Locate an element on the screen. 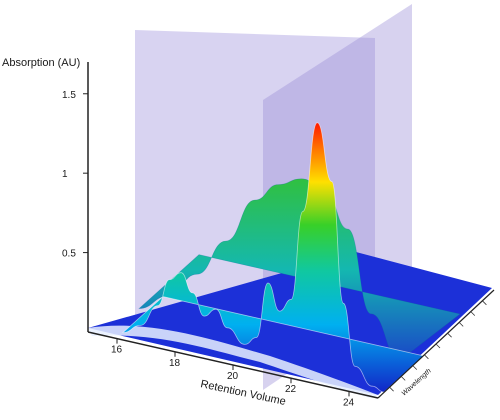 The image size is (500, 420). x-tick-label: 16 is located at coordinates (117, 350).